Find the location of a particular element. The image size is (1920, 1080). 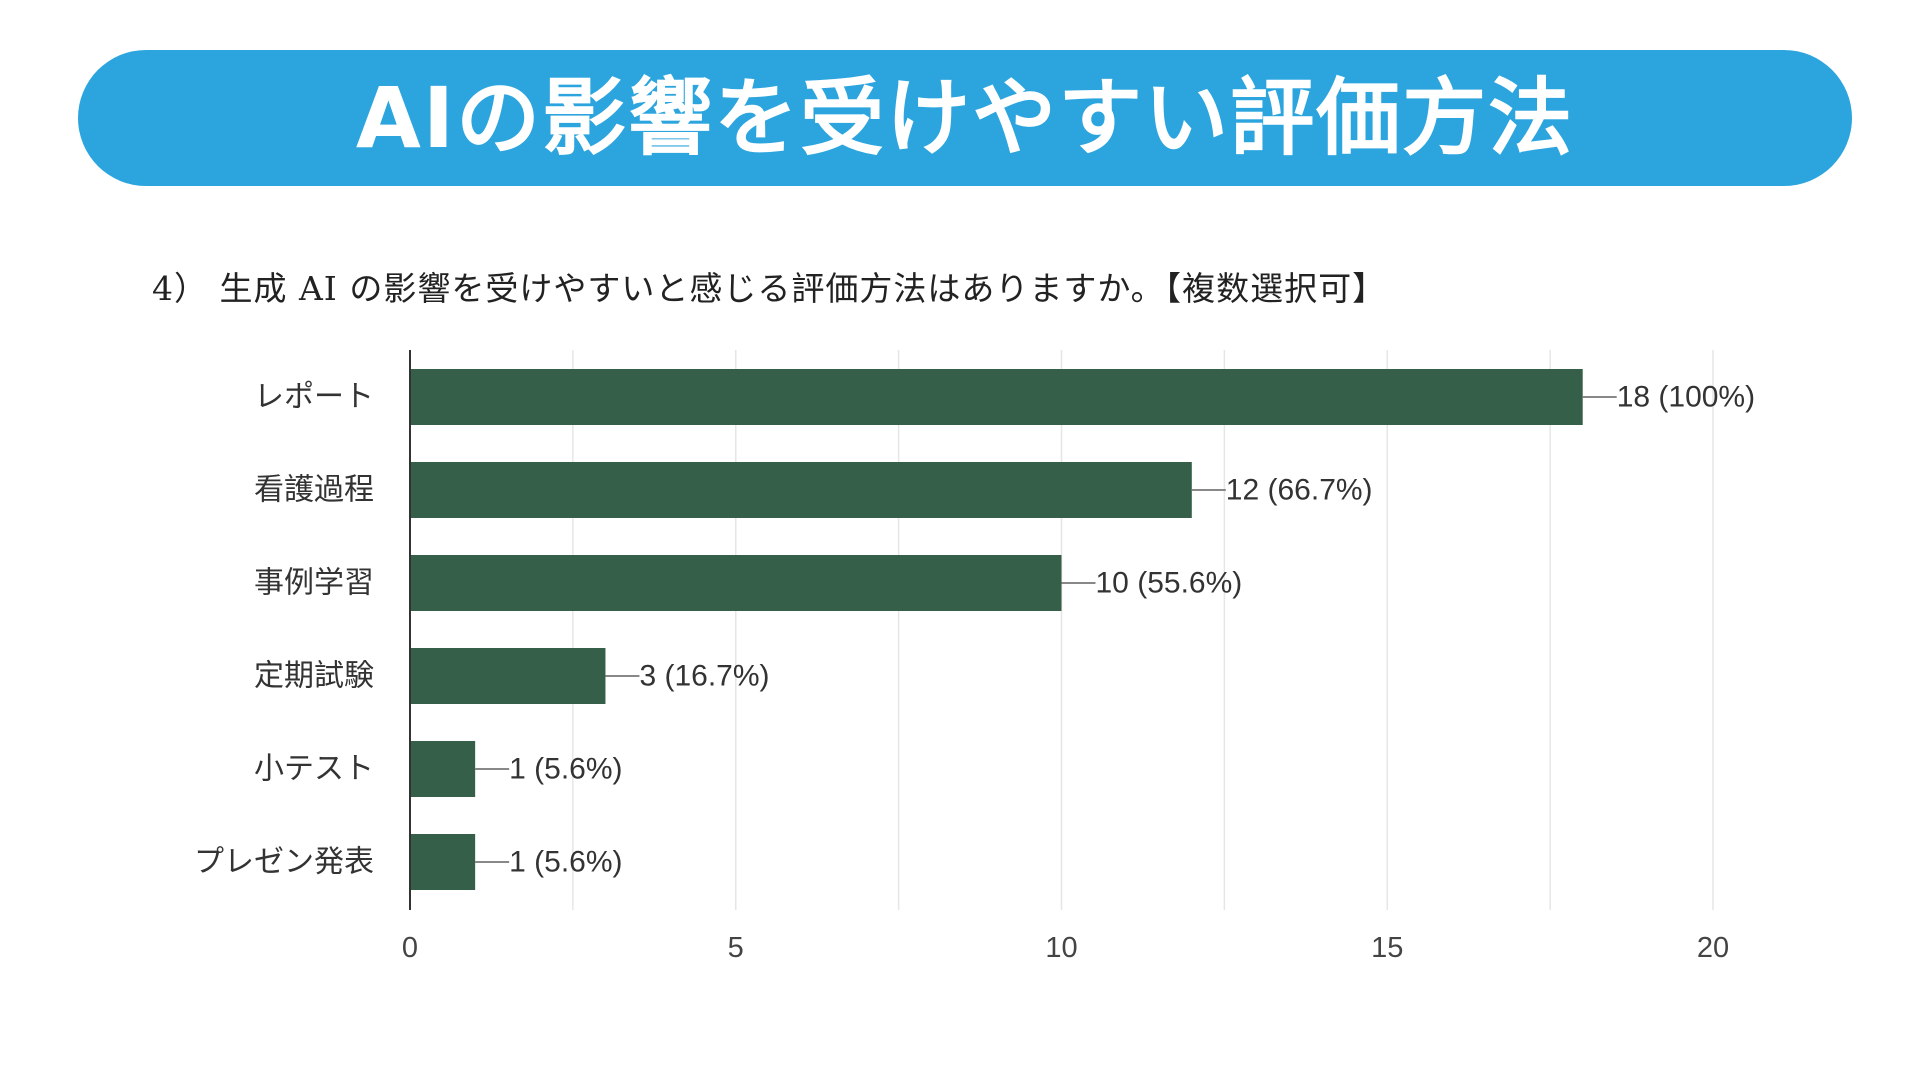

category-label: 小テスト is located at coordinates (314, 769).